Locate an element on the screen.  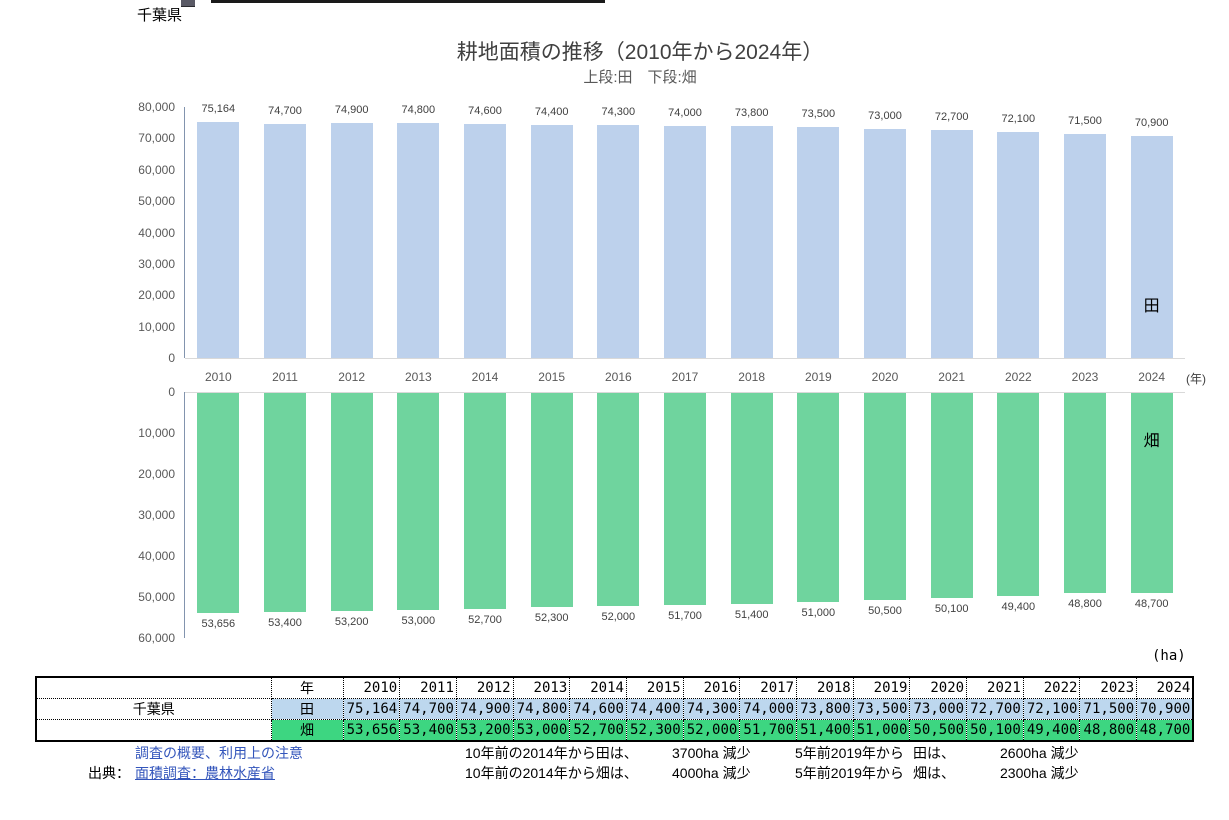
year-cell: 2012 is located at coordinates (484, 687).